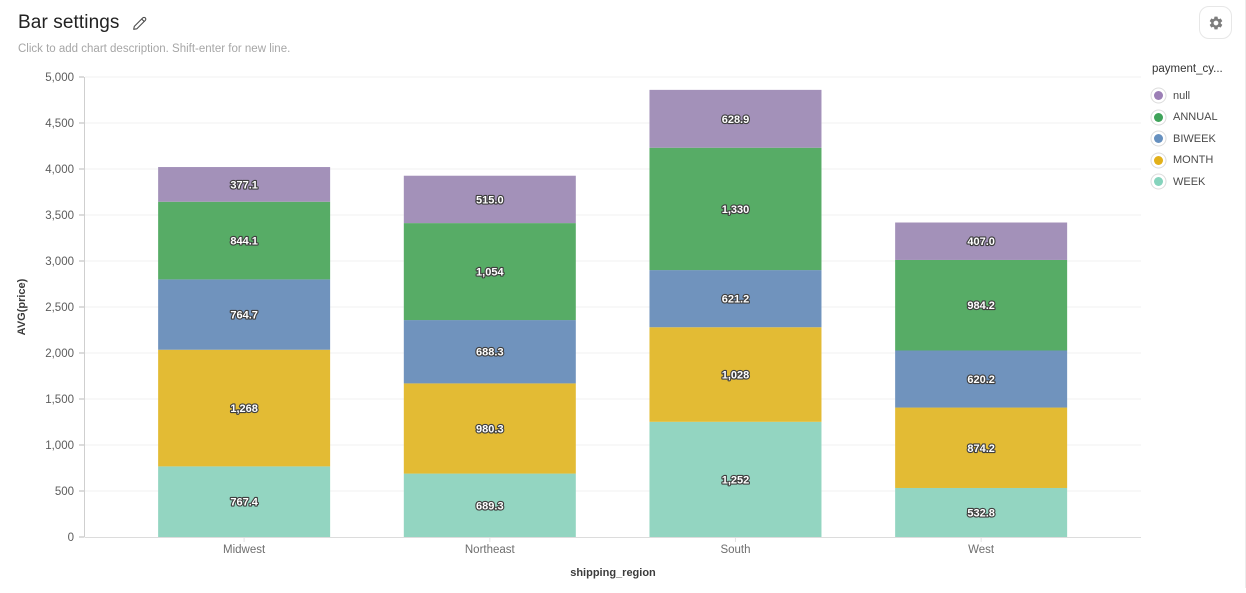 This screenshot has width=1246, height=593. Describe the element at coordinates (59, 78) in the screenshot. I see `y-tick-label: 5,000` at that location.